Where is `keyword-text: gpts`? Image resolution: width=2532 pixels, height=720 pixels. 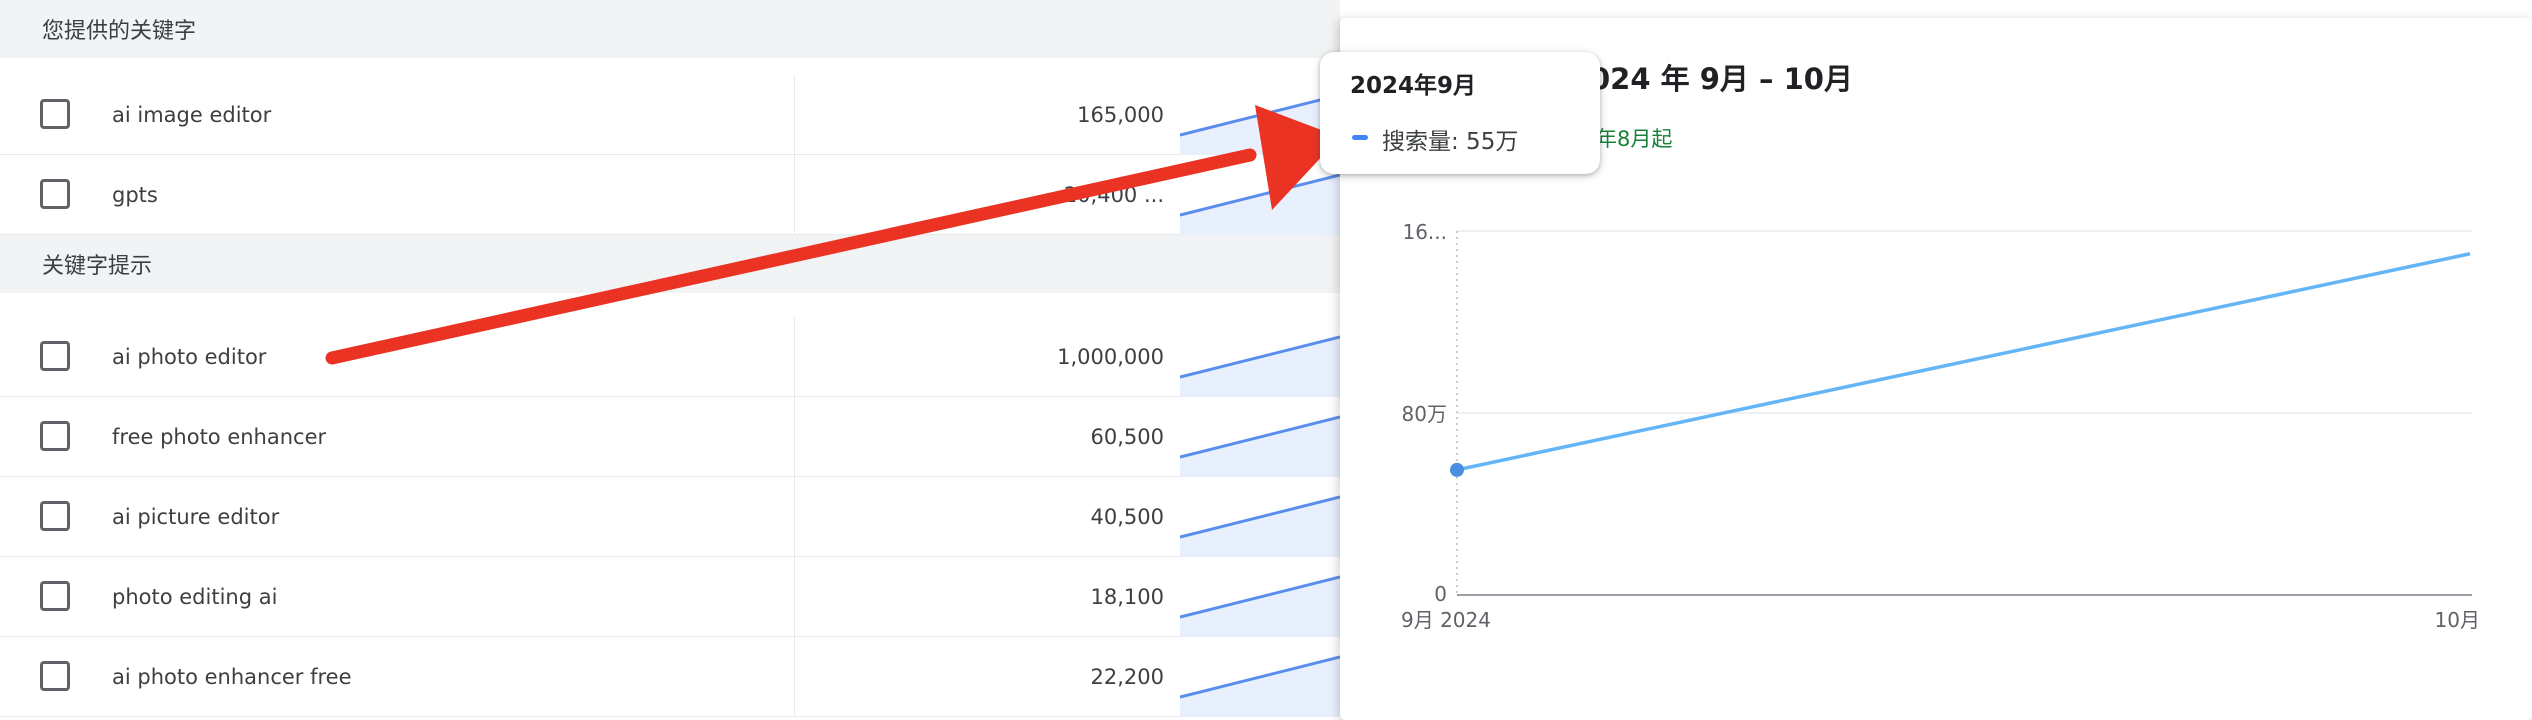 keyword-text: gpts is located at coordinates (135, 195).